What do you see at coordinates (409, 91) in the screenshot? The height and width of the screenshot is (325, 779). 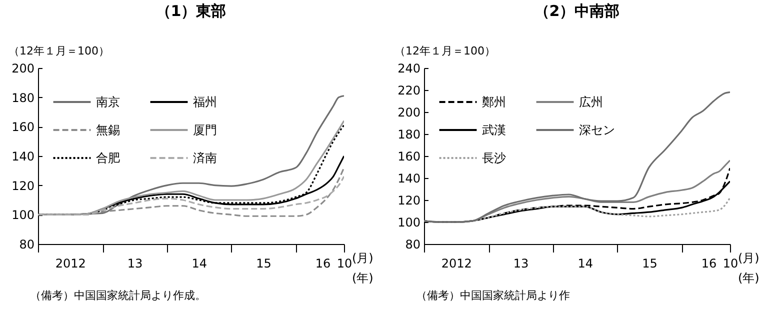 I see `y-tick-label: 220` at bounding box center [409, 91].